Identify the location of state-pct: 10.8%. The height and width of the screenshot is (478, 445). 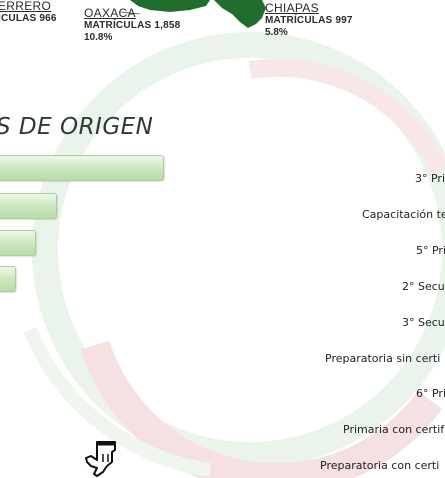
(98, 37).